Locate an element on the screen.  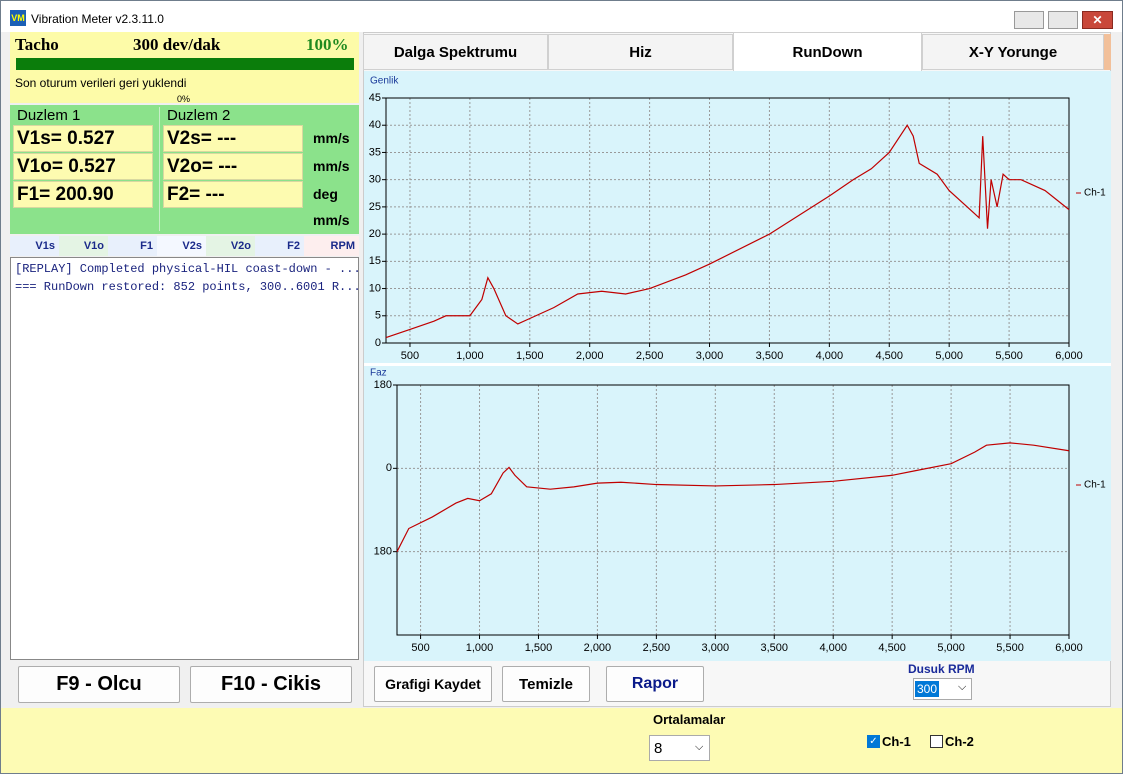
value-box: V2o= --- is located at coordinates (233, 166).